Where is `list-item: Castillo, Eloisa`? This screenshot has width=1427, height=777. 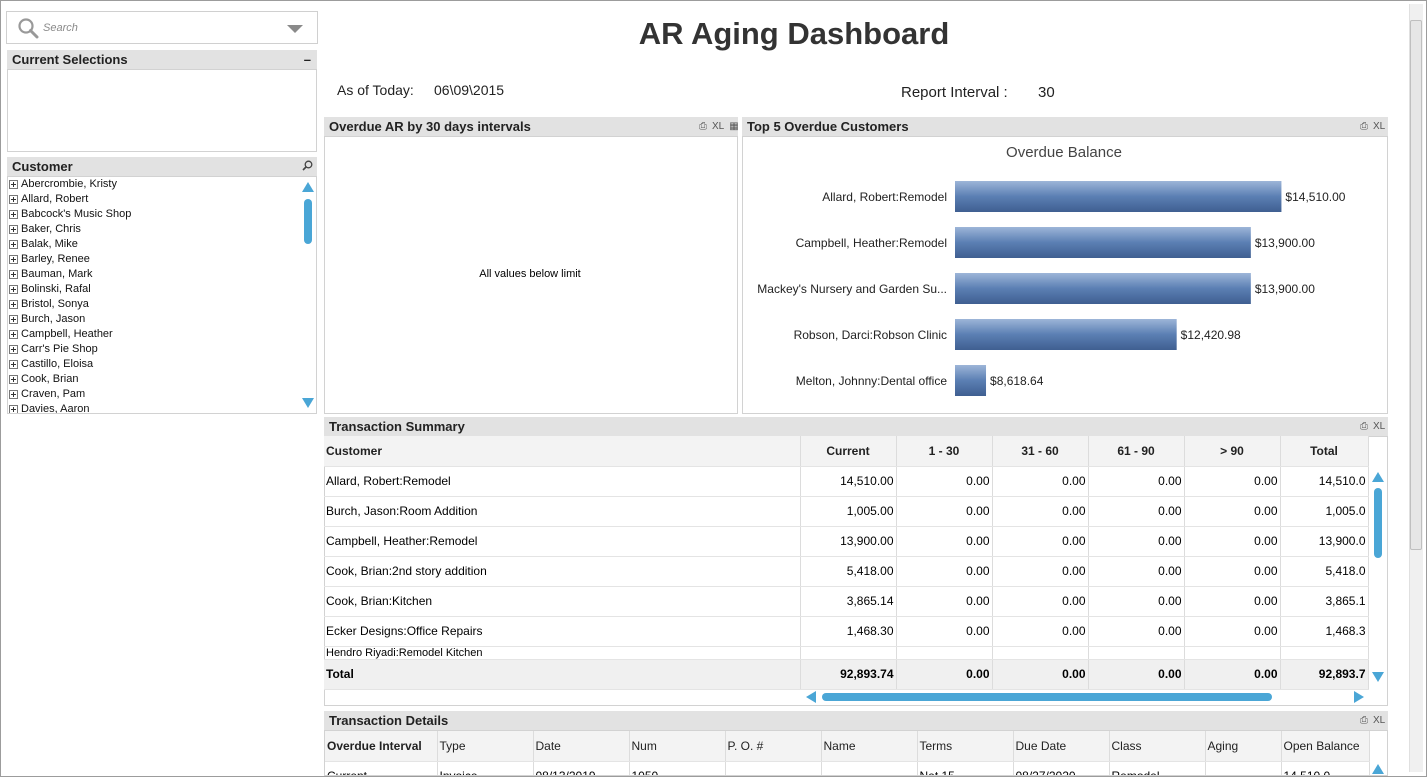
list-item: Castillo, Eloisa is located at coordinates (162, 364).